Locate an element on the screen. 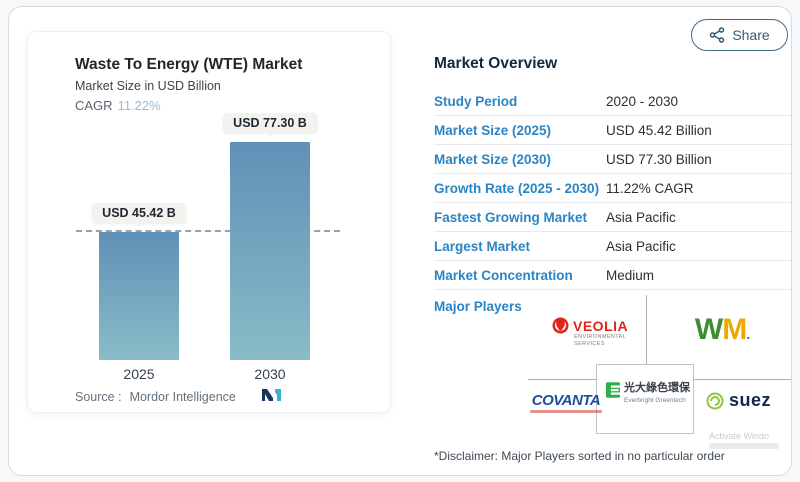 The image size is (800, 482). wm-letter-w: W is located at coordinates (708, 329).